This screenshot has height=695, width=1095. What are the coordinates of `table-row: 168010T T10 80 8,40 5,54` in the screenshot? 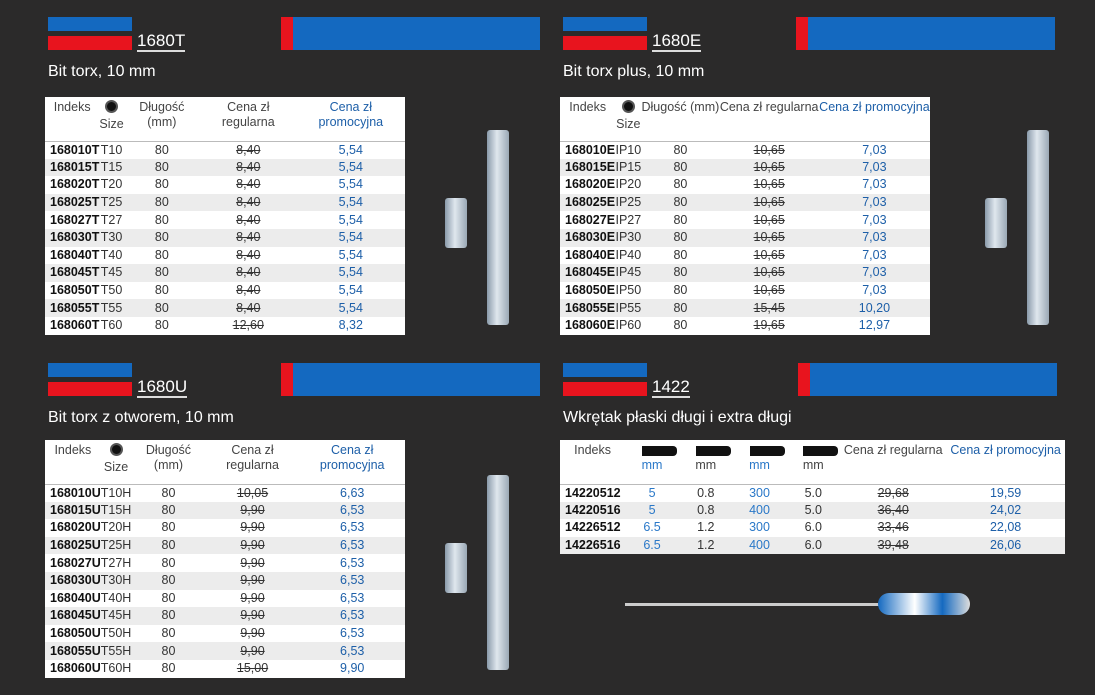 It's located at (225, 150).